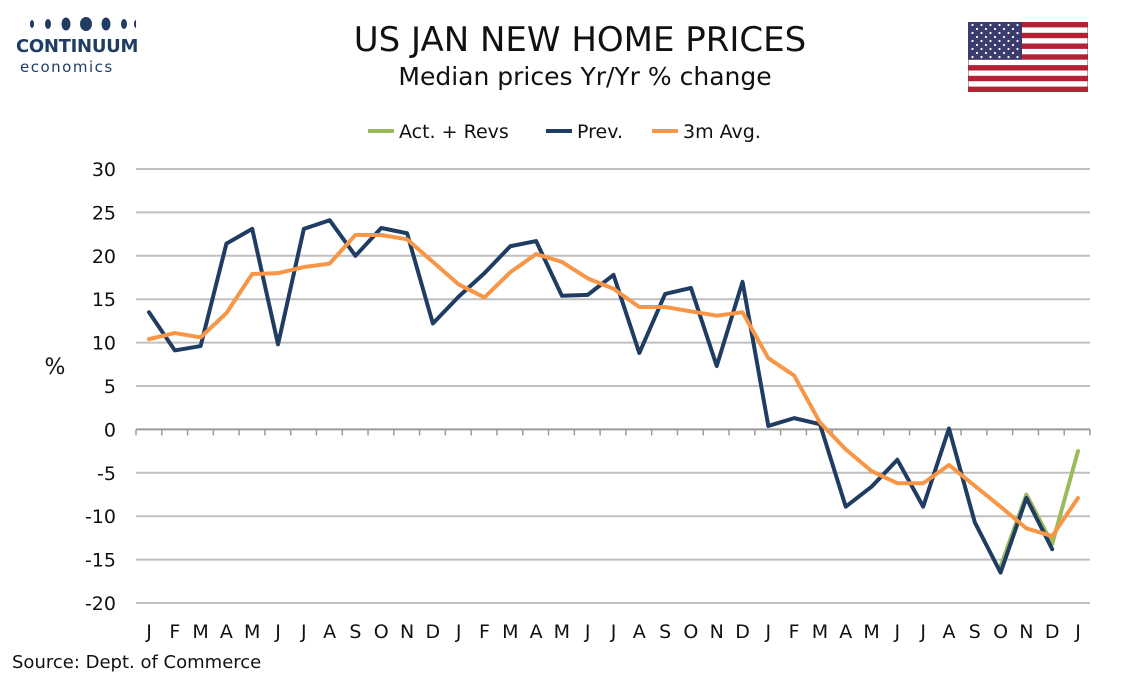 The width and height of the screenshot is (1134, 680). I want to click on legend: Act. + Revs Prev. 3m Avg., so click(564, 132).